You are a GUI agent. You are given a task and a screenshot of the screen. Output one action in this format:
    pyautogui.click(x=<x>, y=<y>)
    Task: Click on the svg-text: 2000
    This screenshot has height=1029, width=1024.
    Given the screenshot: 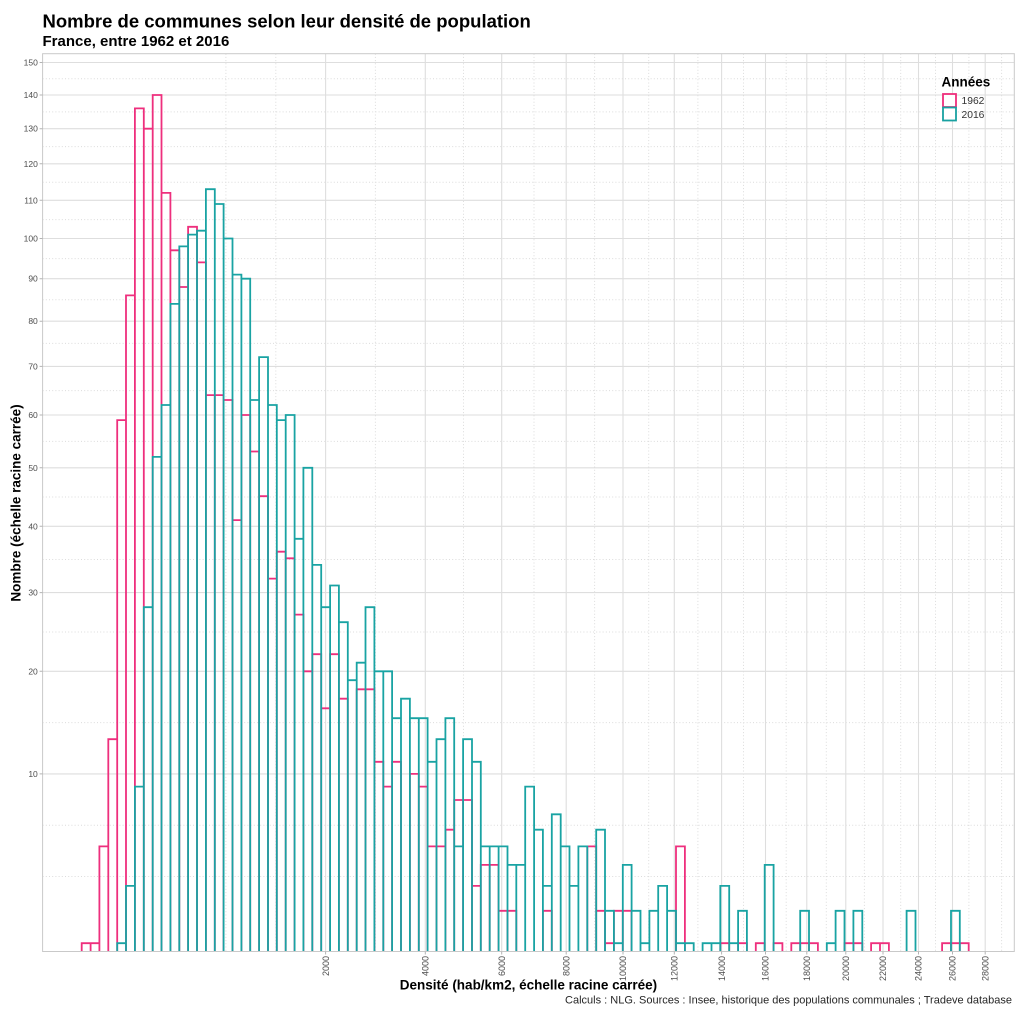 What is the action you would take?
    pyautogui.click(x=326, y=966)
    